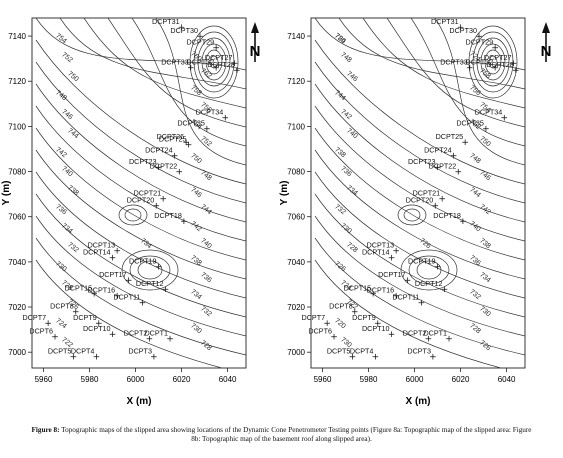 The width and height of the screenshot is (563, 458). Describe the element at coordinates (255, 42) in the screenshot. I see `north-arrow-icon` at that location.